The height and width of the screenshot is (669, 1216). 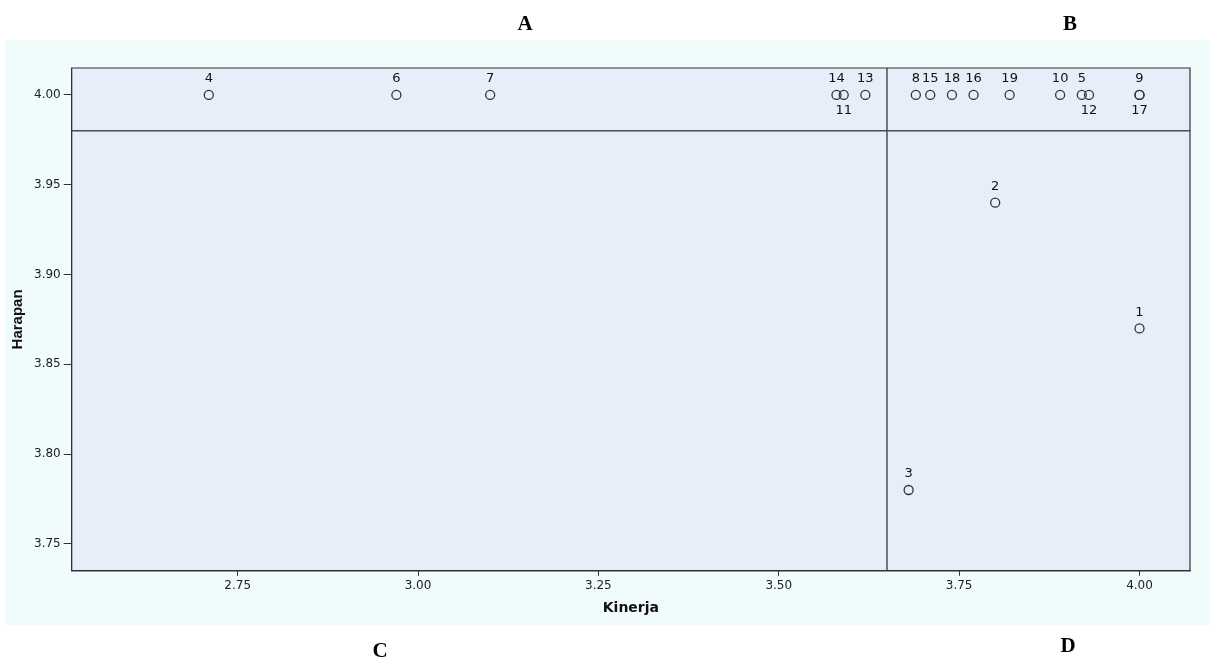 I want to click on y-tick-label: 3.85, so click(x=47, y=363).